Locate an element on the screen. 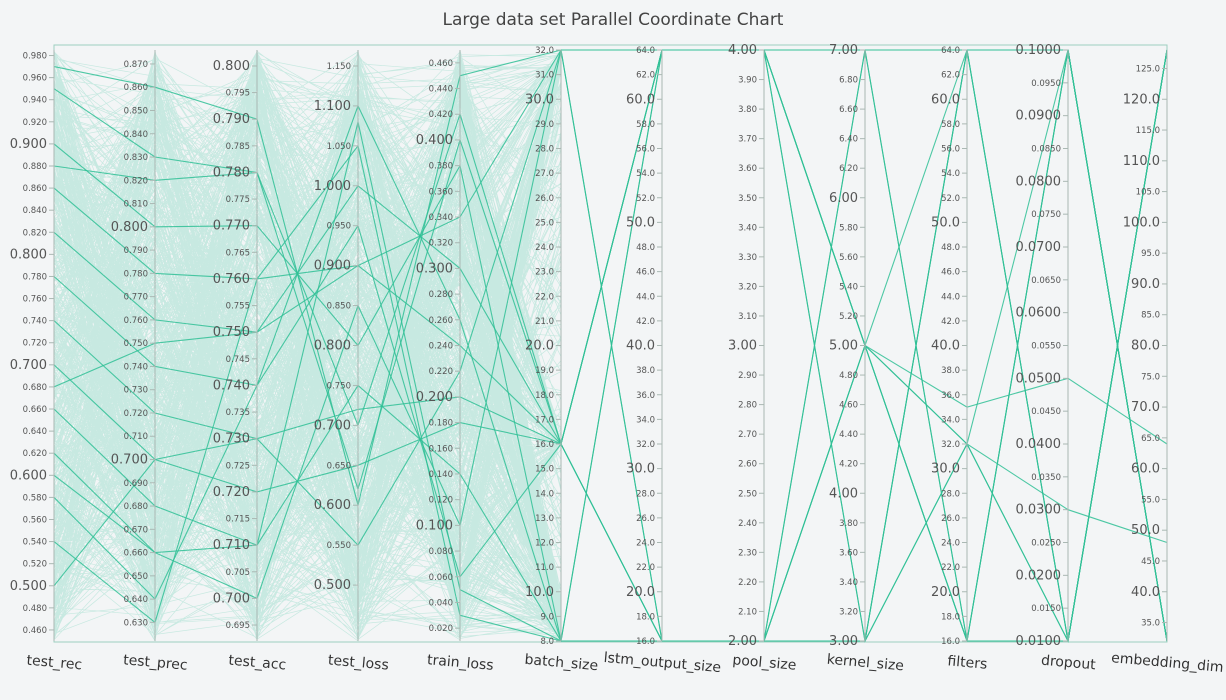 The height and width of the screenshot is (700, 1226). tick-label: 0.785 is located at coordinates (238, 147).